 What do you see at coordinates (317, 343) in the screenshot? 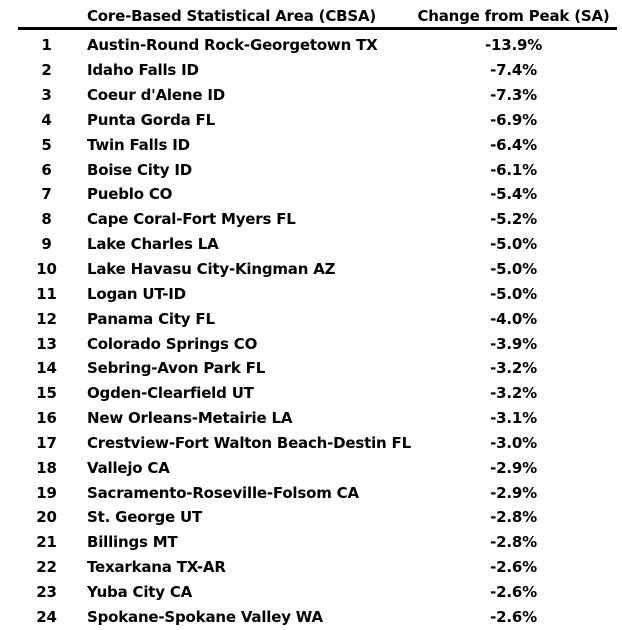
I see `table-row: 13 Colorado Springs CO -3.9%` at bounding box center [317, 343].